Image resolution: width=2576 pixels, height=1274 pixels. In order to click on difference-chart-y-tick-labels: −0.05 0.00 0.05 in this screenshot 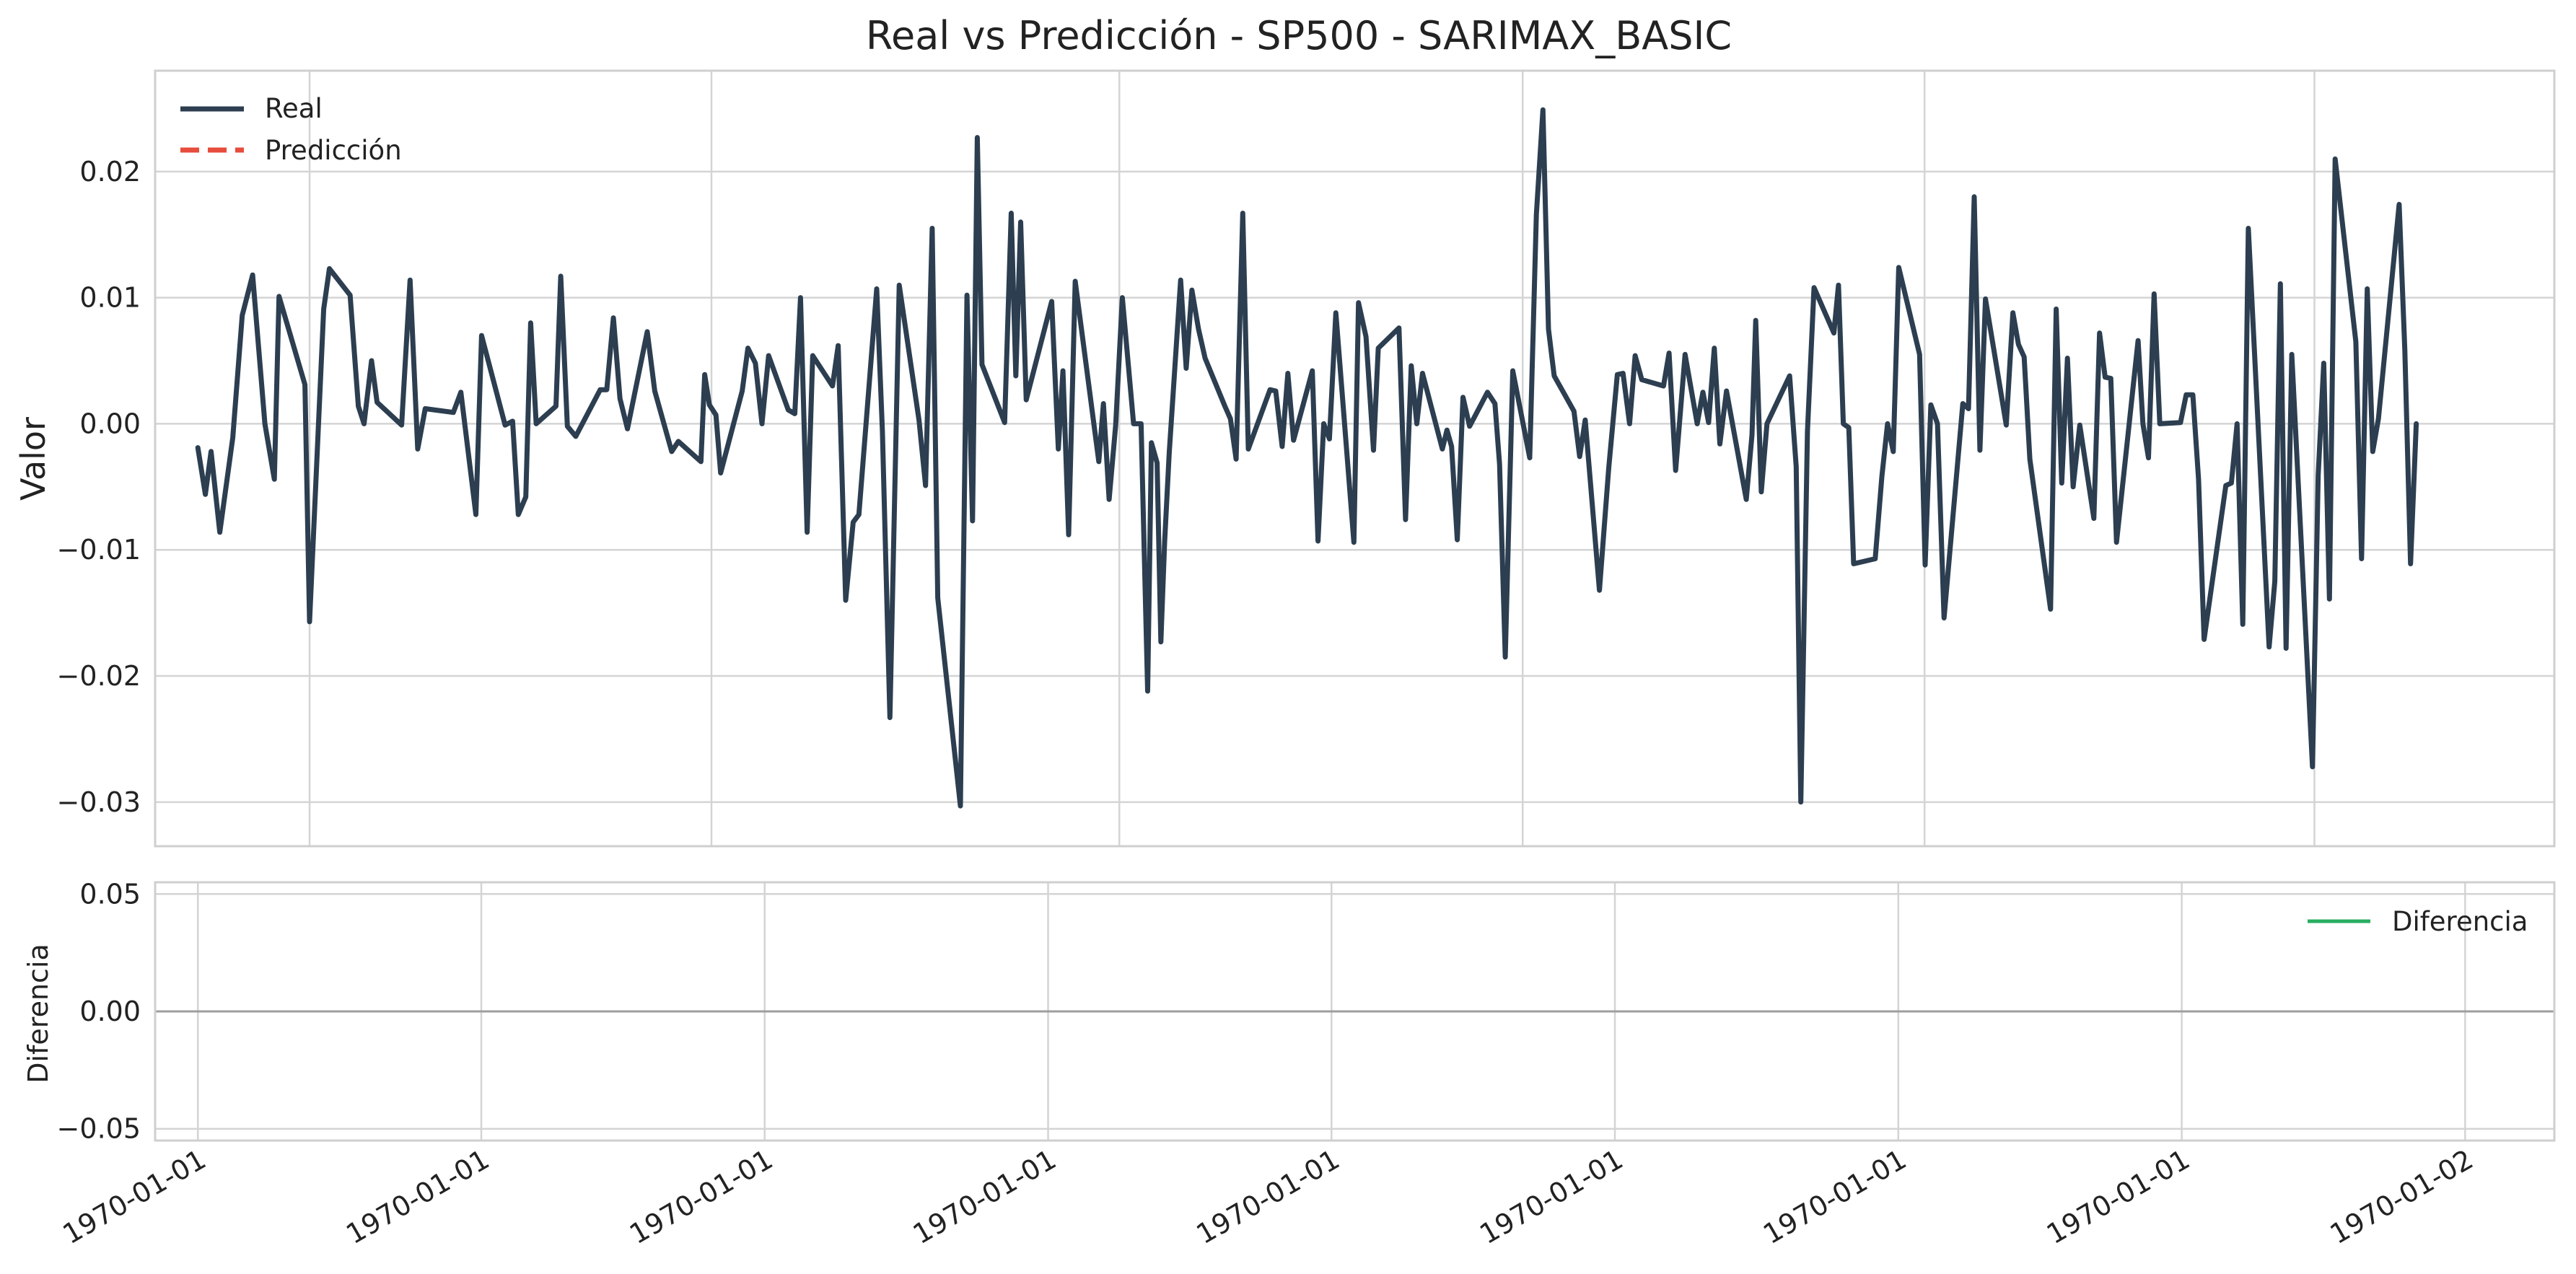, I will do `click(99, 1011)`.